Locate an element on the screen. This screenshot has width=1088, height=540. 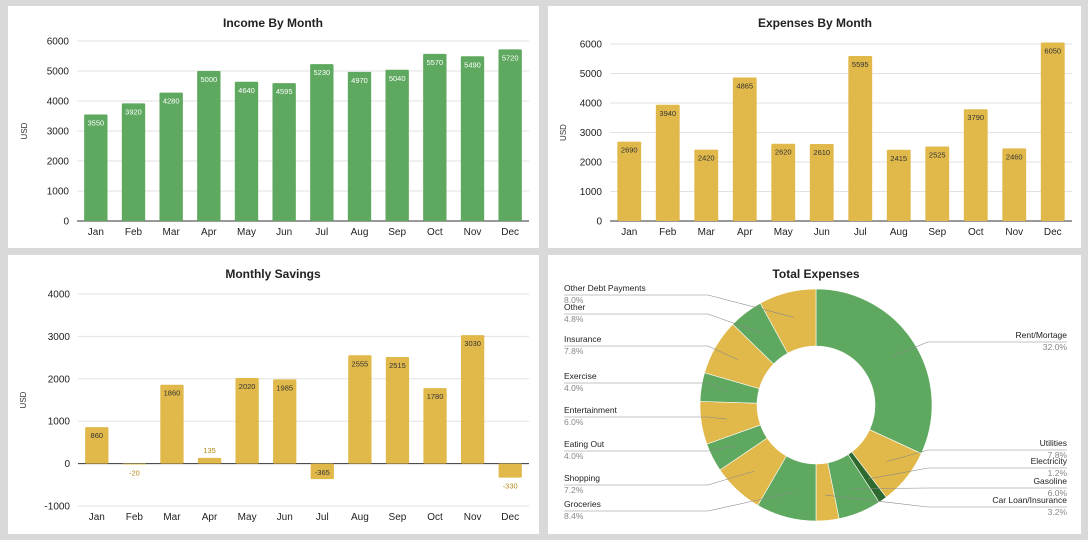
slice-label: Gasoline is located at coordinates (1050, 481).